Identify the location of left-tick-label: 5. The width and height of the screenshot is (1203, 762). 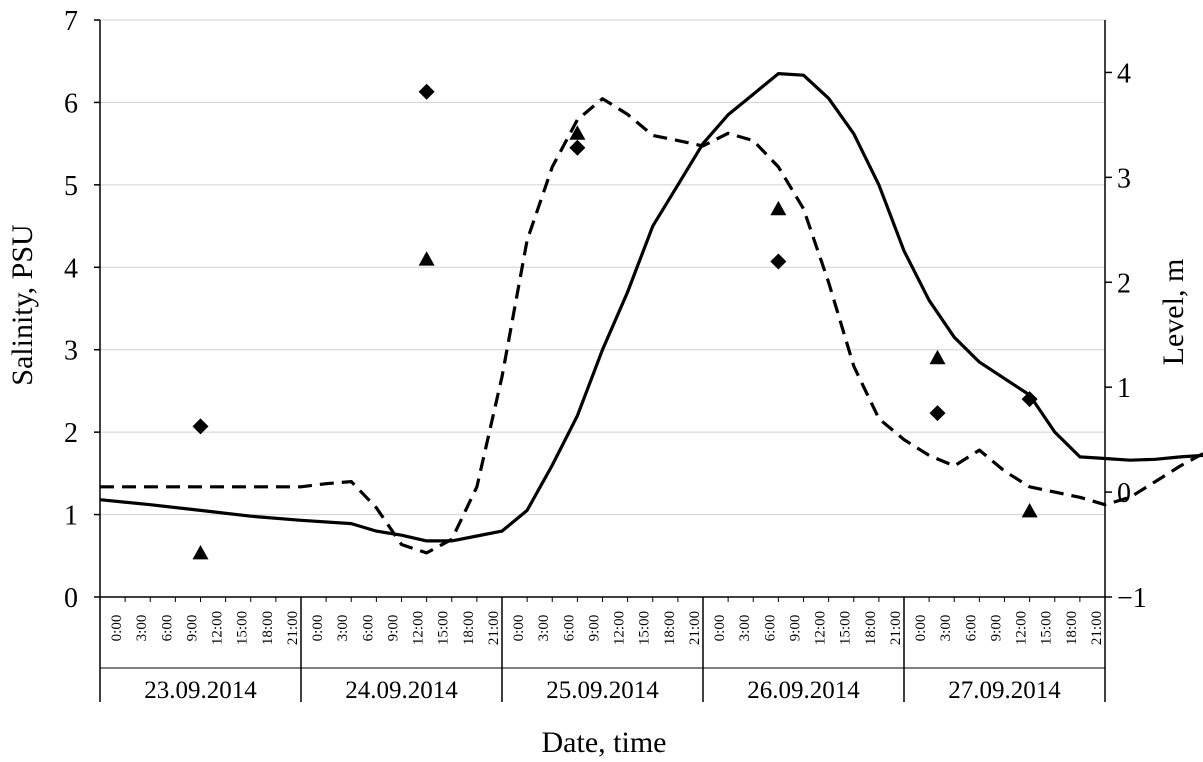
(71, 186).